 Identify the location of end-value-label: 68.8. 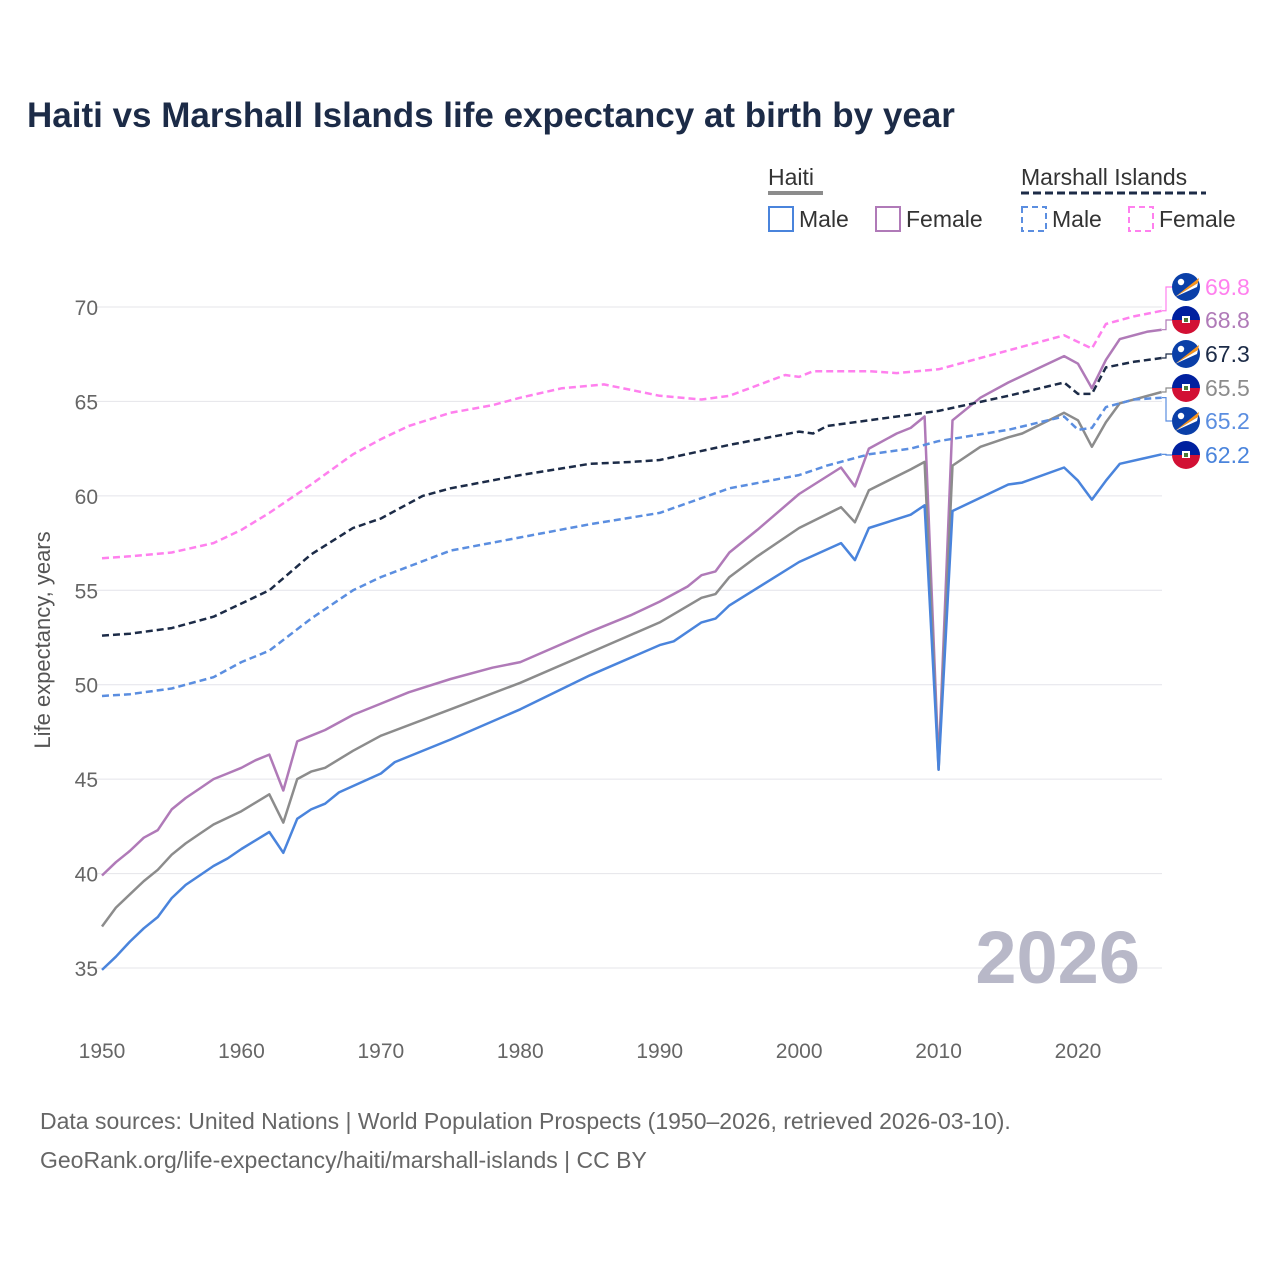
(1227, 320).